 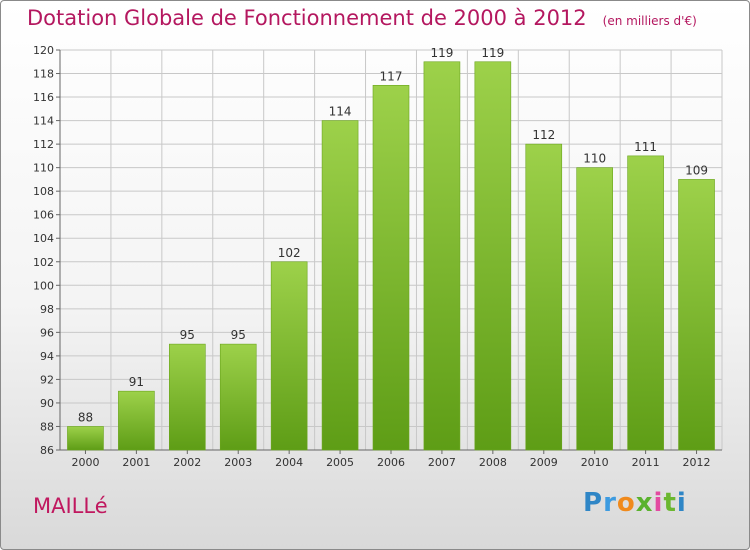 What do you see at coordinates (646, 462) in the screenshot?
I see `x-tick-label: 2011` at bounding box center [646, 462].